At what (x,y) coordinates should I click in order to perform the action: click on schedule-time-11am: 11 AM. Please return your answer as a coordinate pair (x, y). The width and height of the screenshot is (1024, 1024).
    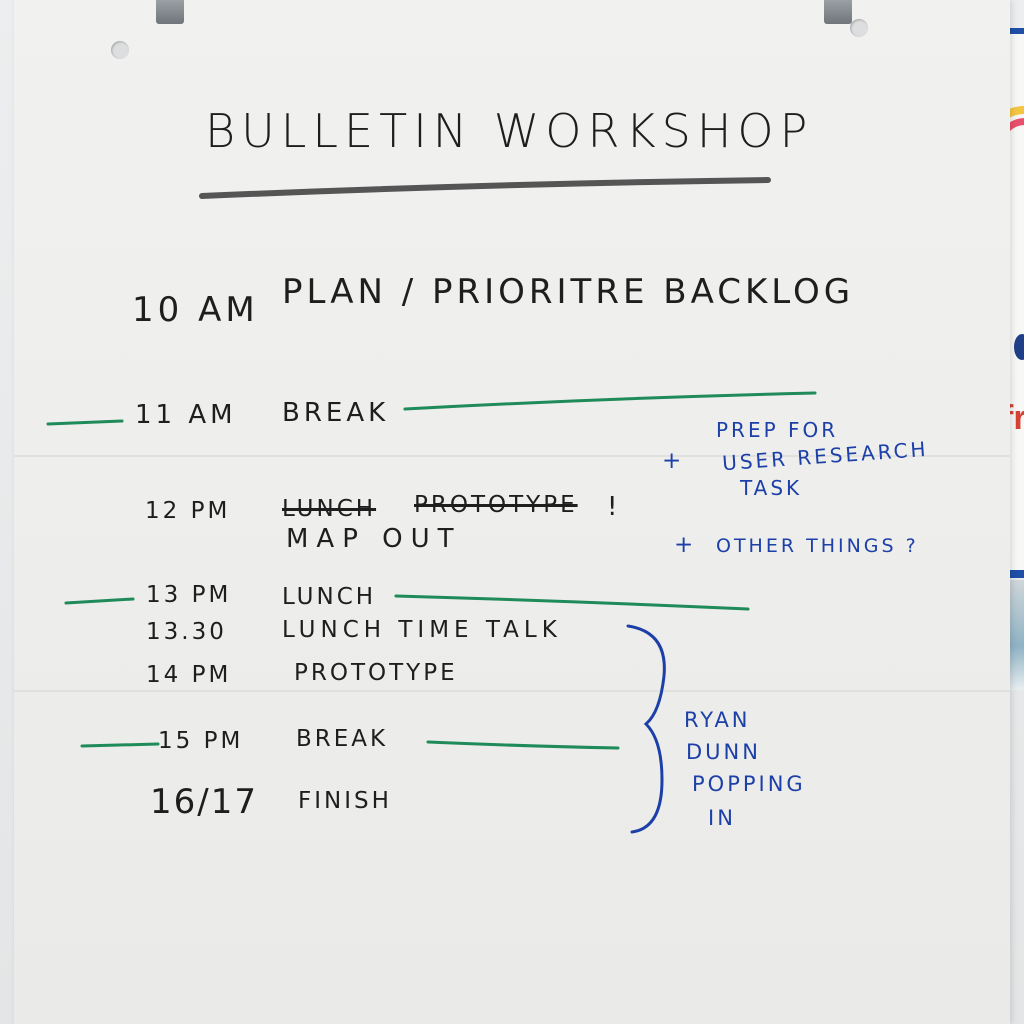
    Looking at the image, I should click on (186, 415).